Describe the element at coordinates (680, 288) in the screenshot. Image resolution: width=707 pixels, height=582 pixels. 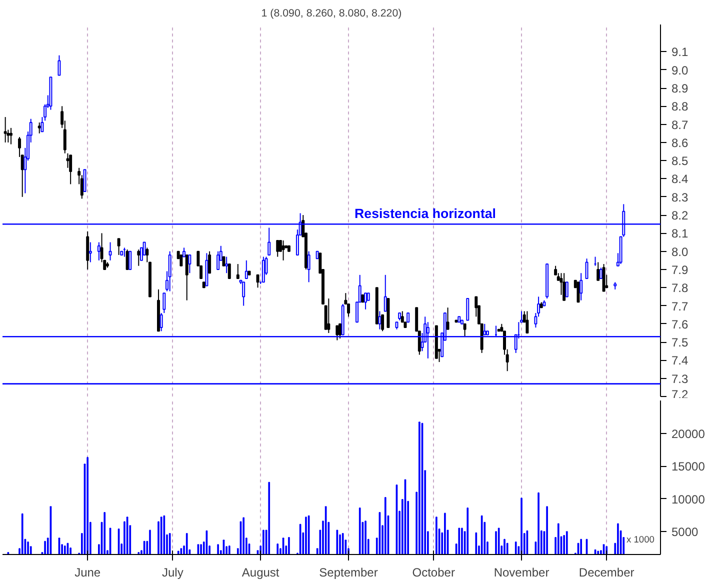
I see `y-tick-label: 7.8` at that location.